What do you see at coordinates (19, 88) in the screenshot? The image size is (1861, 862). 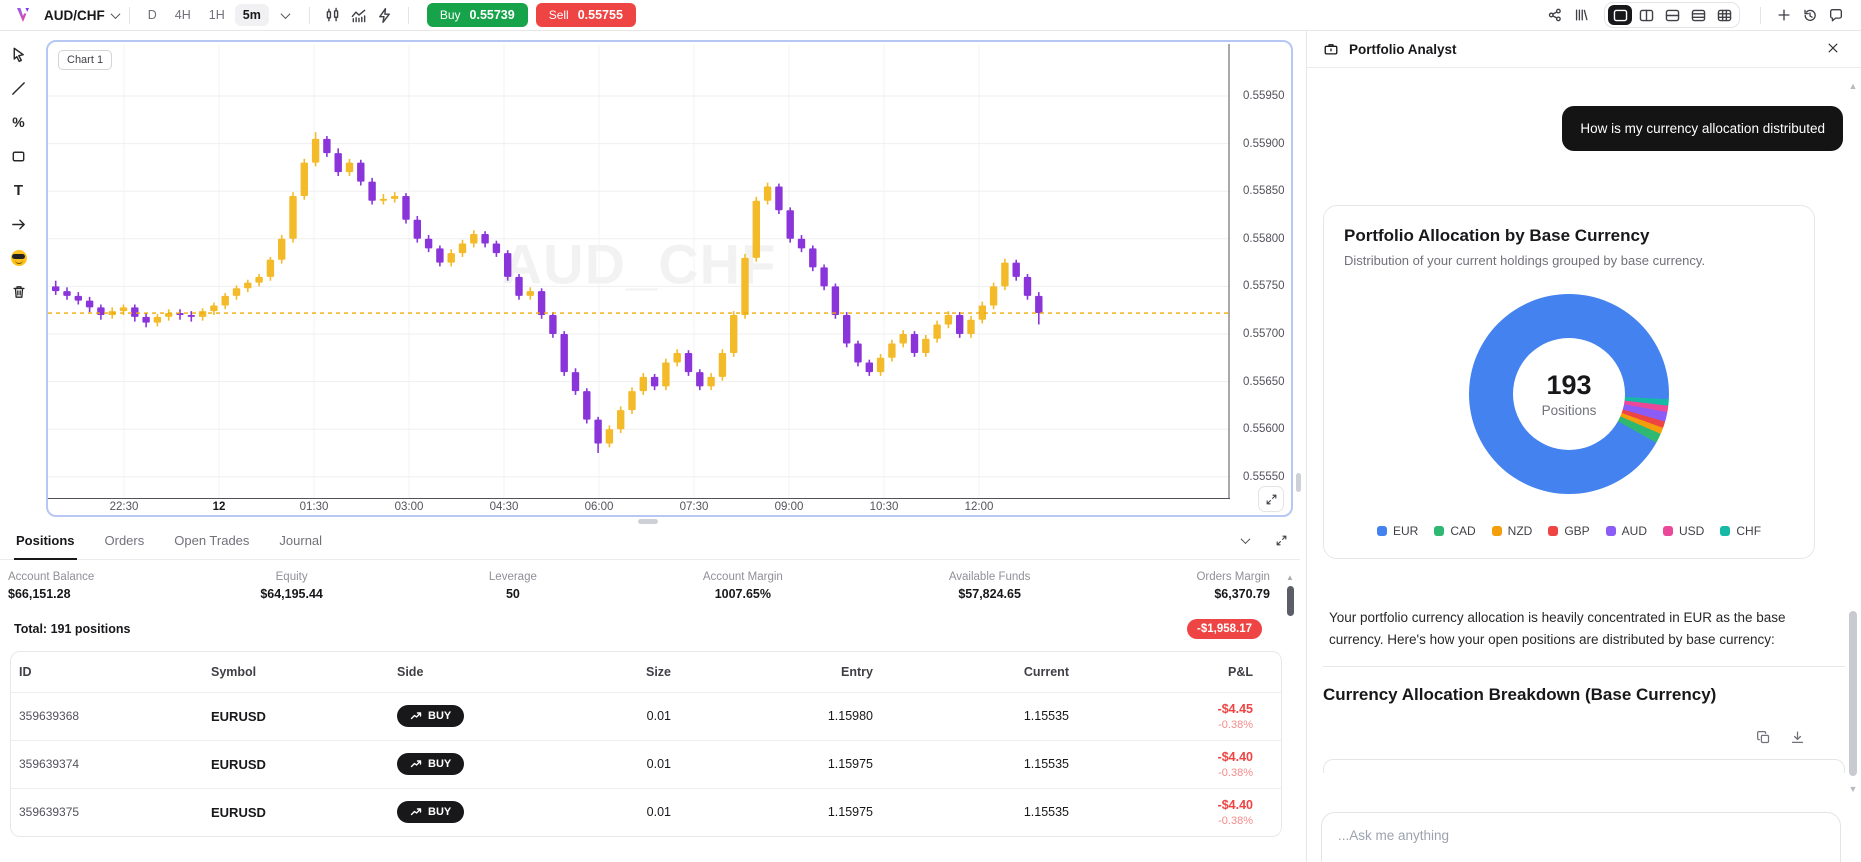 I see `trendline-tool-button` at bounding box center [19, 88].